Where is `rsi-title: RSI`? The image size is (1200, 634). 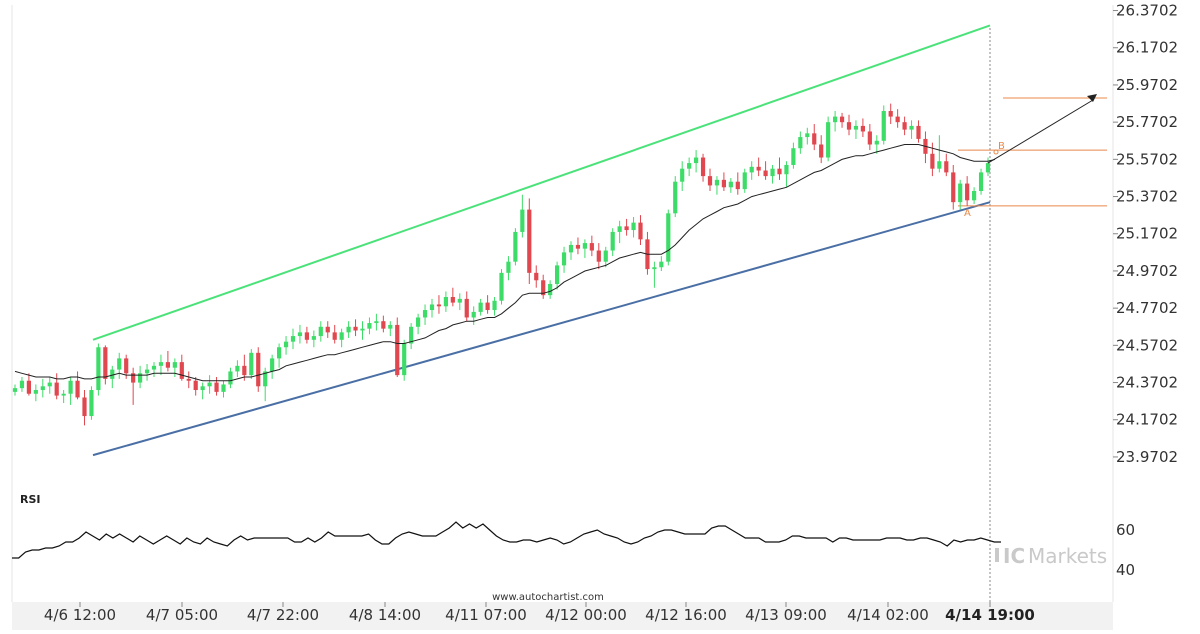
rsi-title: RSI is located at coordinates (30, 499).